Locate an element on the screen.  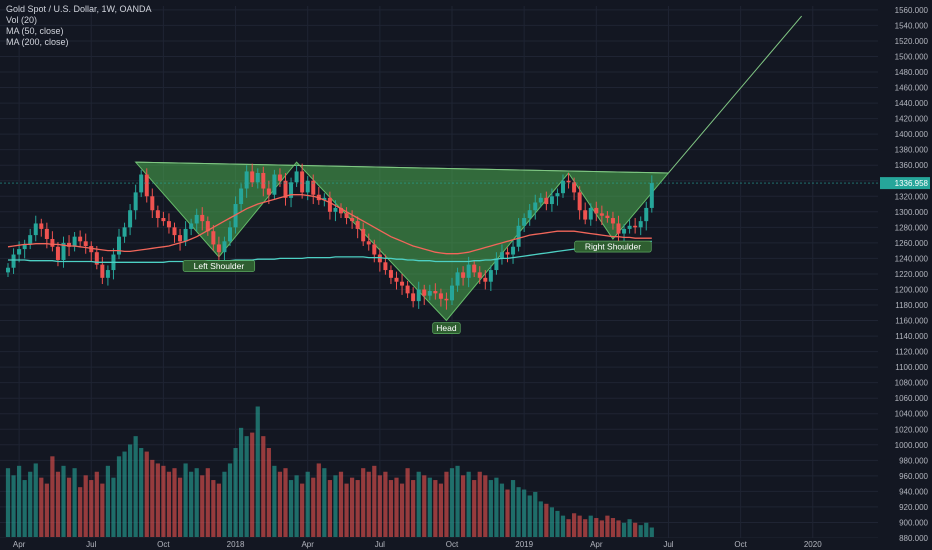
symbol-title: Gold Spot / U.S. Dollar, 1W, OANDA is located at coordinates (79, 9).